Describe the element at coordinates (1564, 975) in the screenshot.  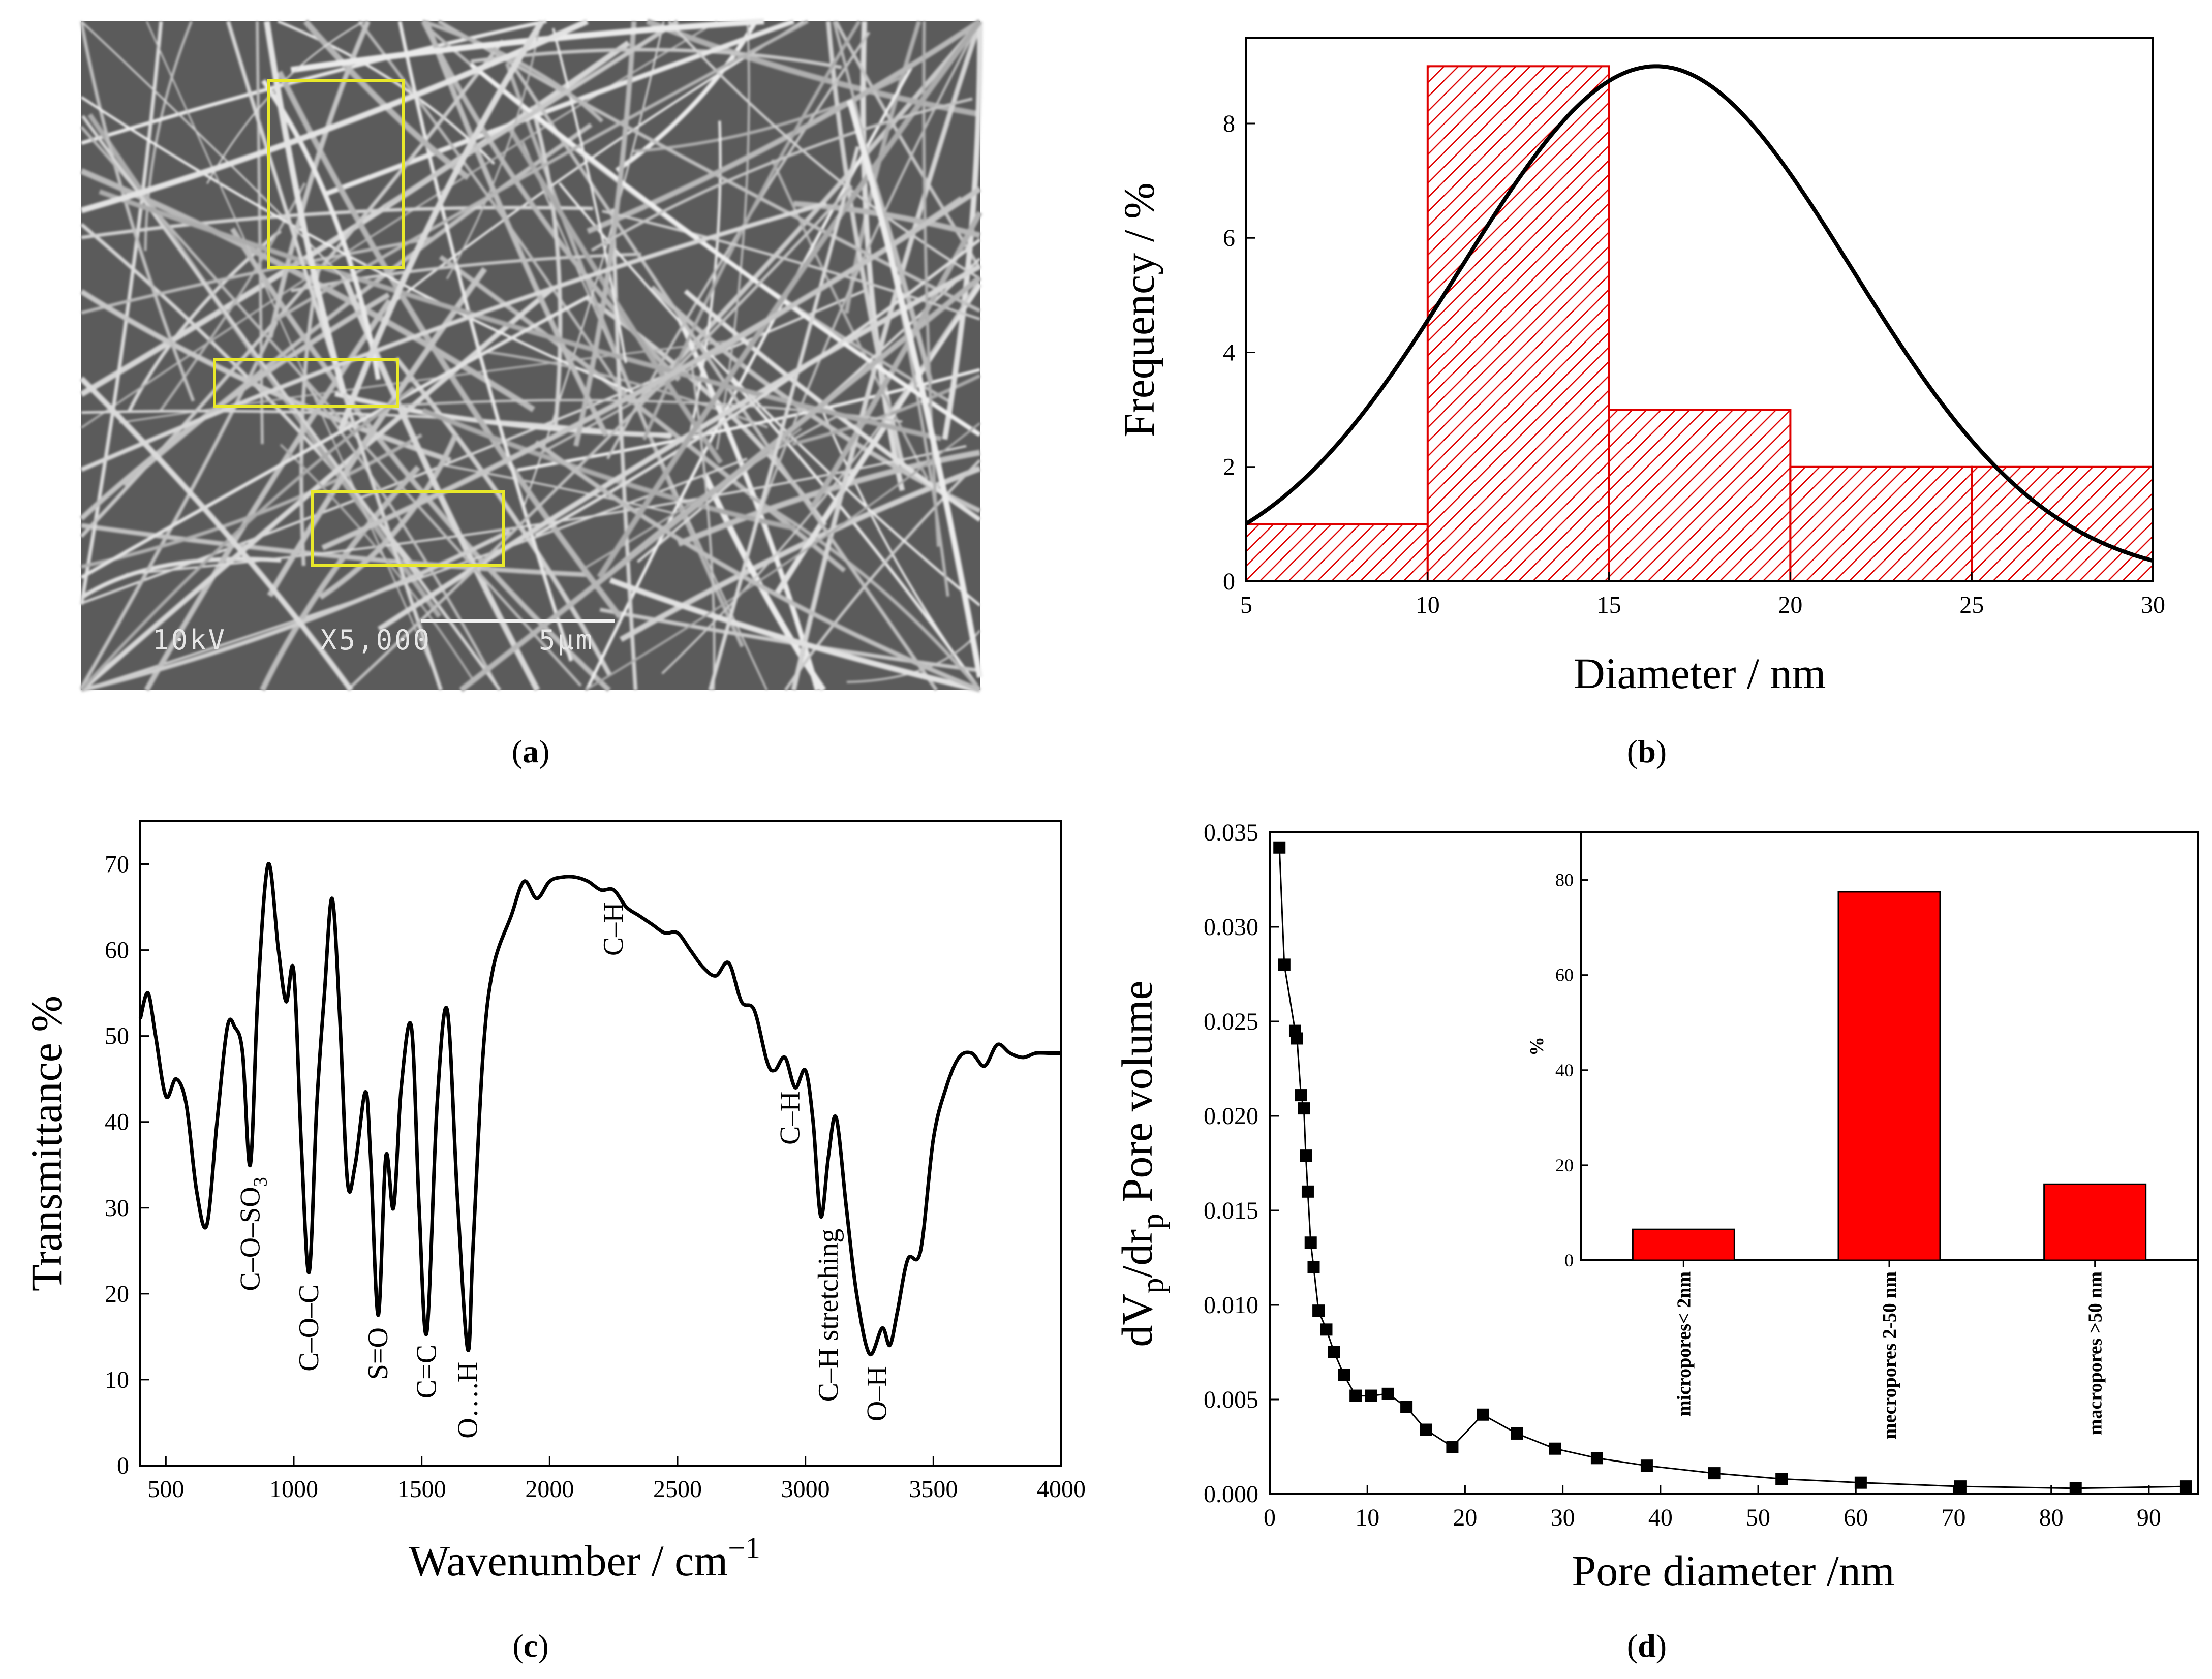
I see `inset-y-tick-label: 60` at that location.